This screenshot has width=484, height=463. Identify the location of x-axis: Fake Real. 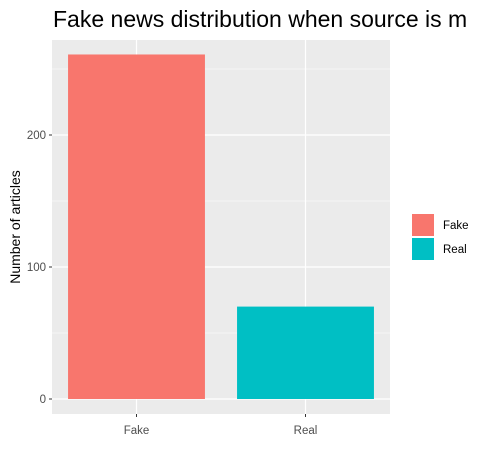
(221, 425).